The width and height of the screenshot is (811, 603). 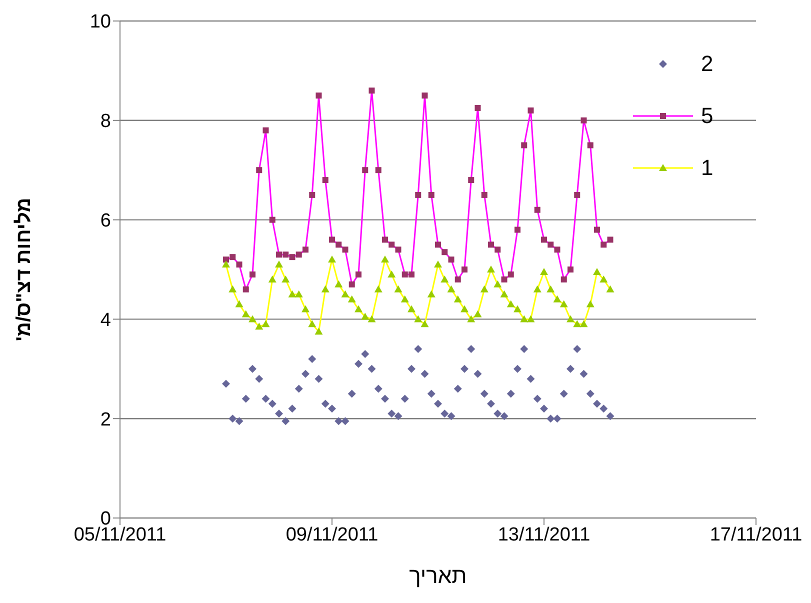 I want to click on x-tick-label: 09/11/2011, so click(x=332, y=535).